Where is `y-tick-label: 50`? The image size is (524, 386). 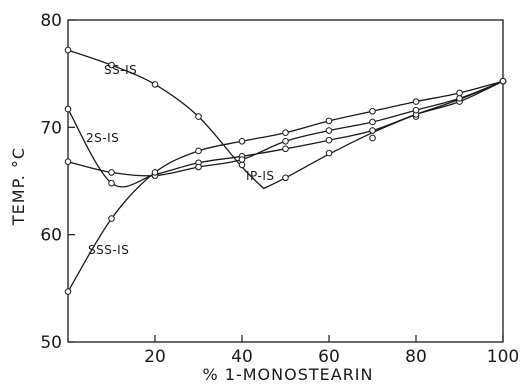
y-tick-label: 50 is located at coordinates (51, 343).